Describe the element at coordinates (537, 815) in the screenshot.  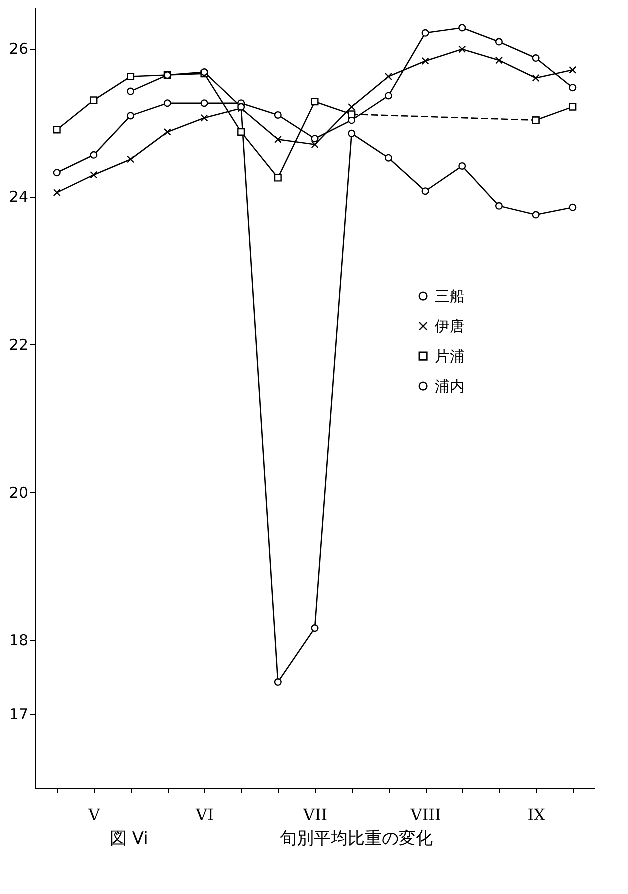
I see `x-tick-label: IX` at that location.